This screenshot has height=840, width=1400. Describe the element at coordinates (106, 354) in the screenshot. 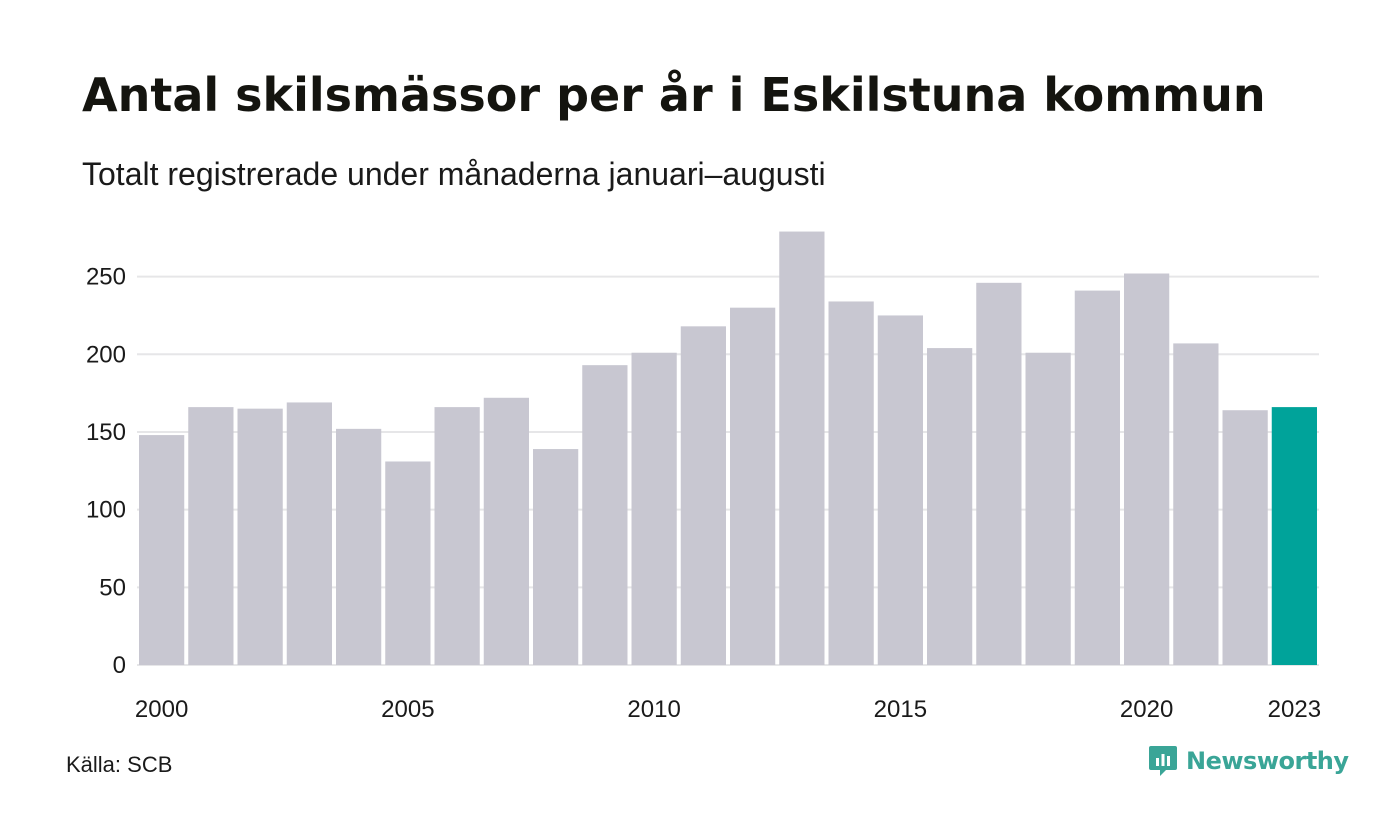

I see `y-tick-label: 200` at that location.